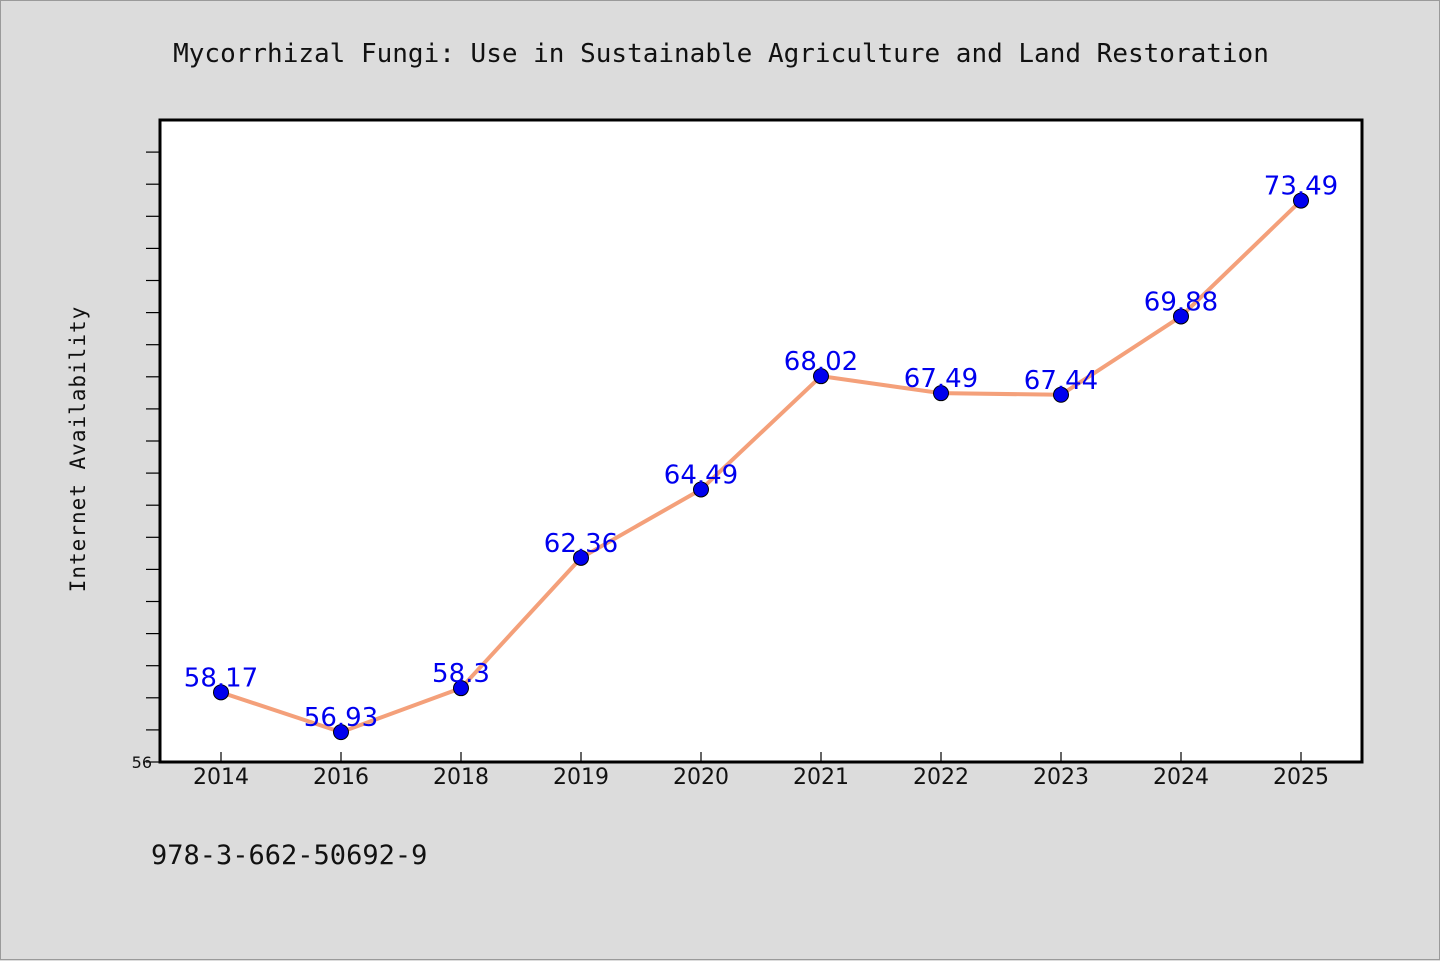 The width and height of the screenshot is (1440, 961). What do you see at coordinates (461, 777) in the screenshot?
I see `x-tick-label: 2018` at bounding box center [461, 777].